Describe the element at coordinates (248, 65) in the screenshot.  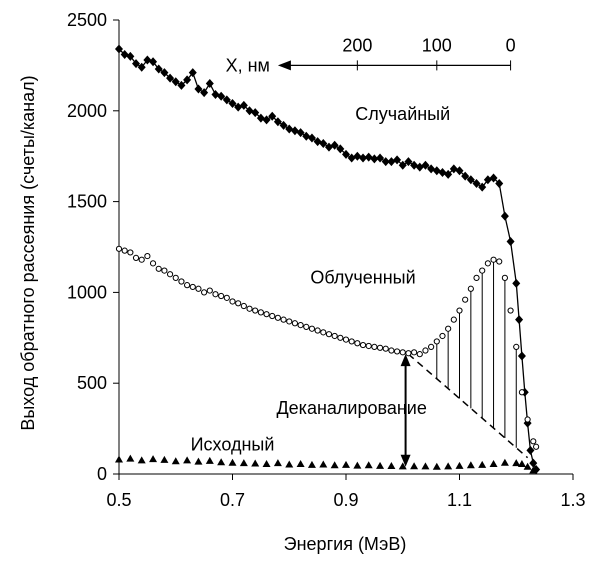
I see `depth-scale-label: X, нм` at that location.